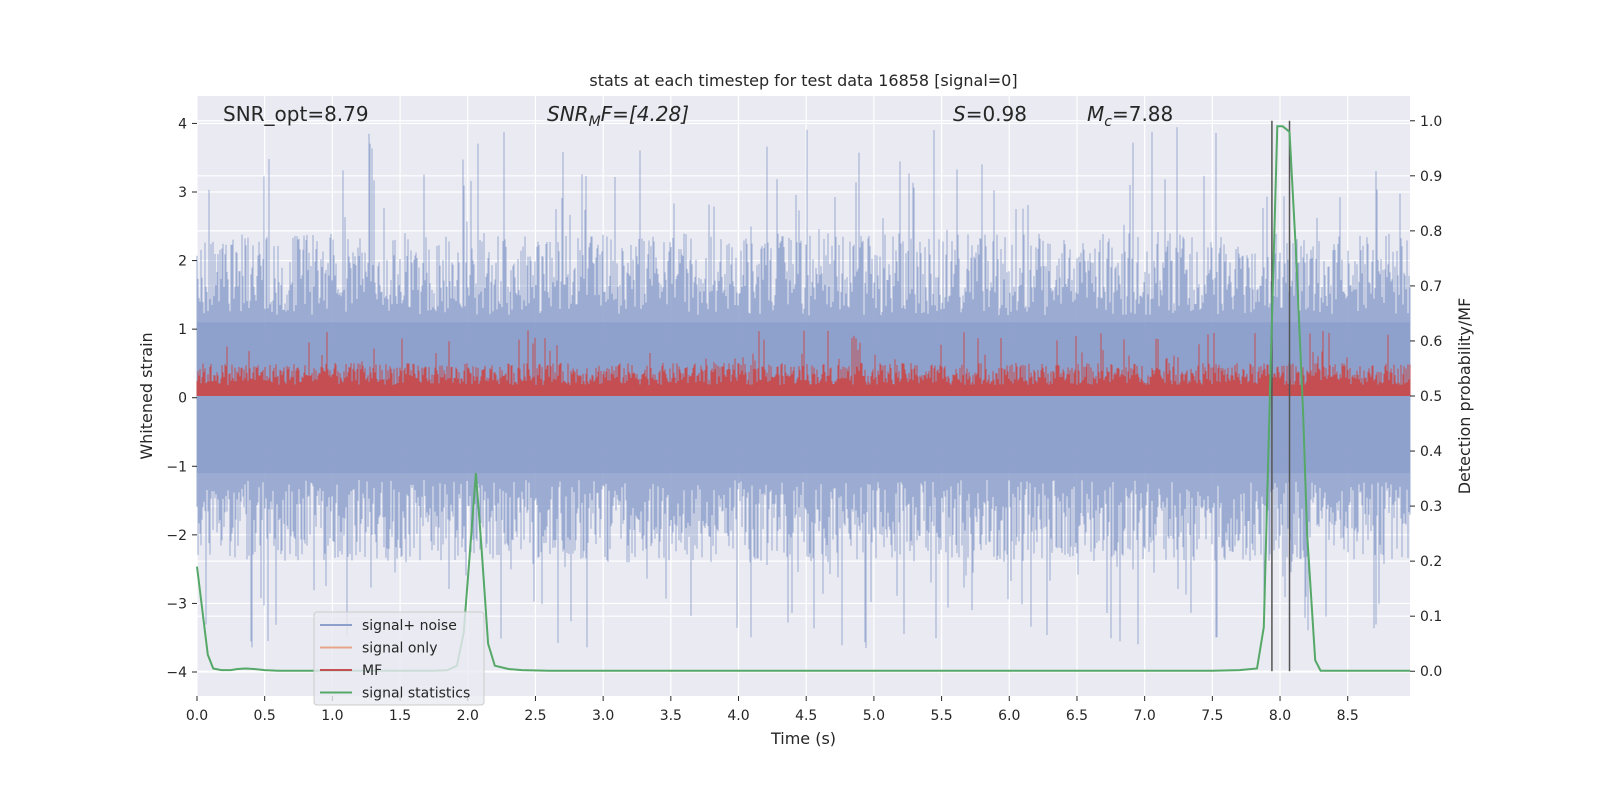 The width and height of the screenshot is (1600, 800). I want to click on x-tick-label: 4.5, so click(806, 716).